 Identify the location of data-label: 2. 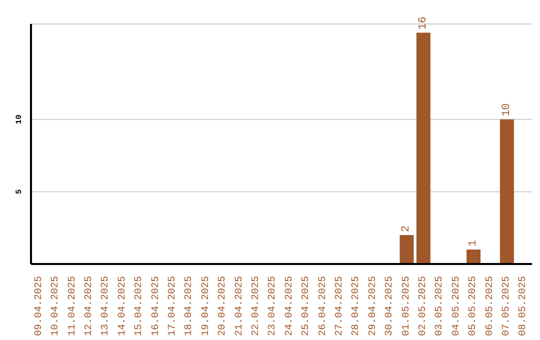
(406, 228).